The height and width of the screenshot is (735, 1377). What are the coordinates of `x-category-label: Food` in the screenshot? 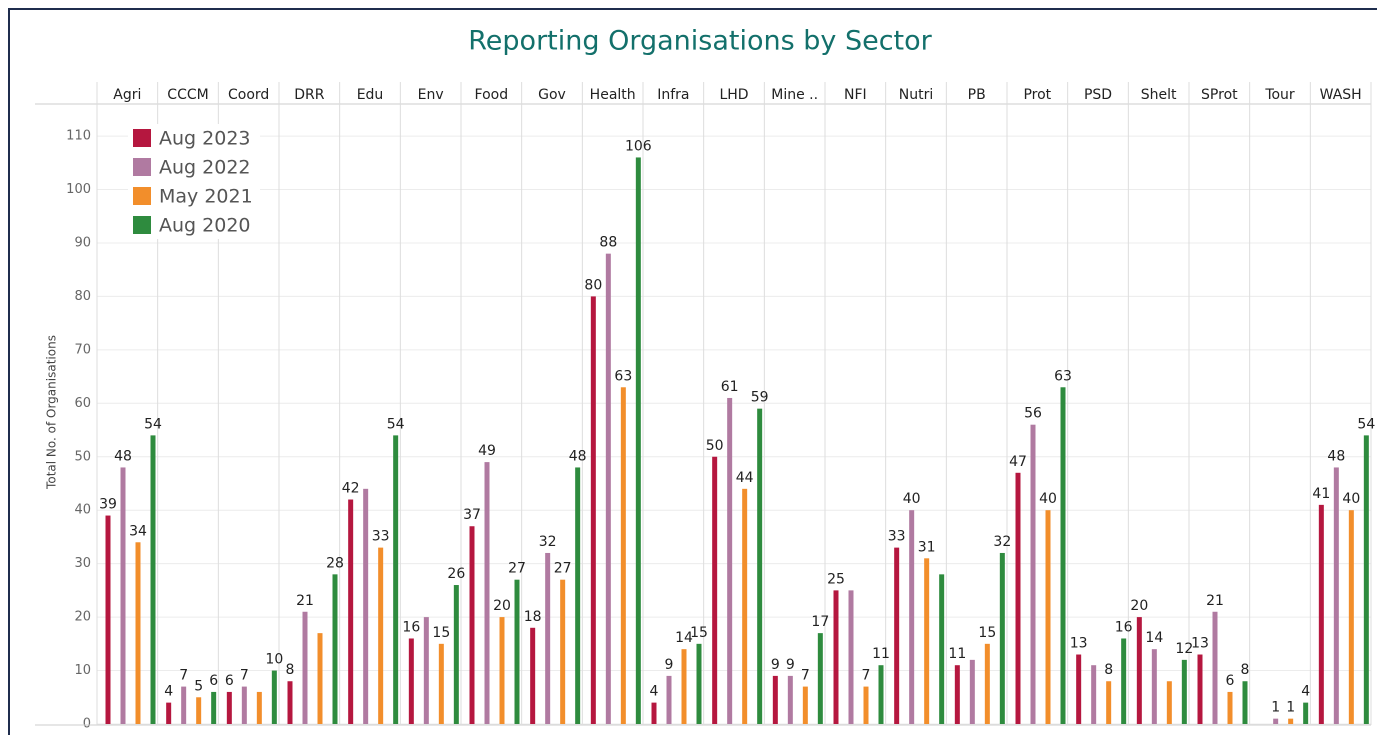 It's located at (492, 95).